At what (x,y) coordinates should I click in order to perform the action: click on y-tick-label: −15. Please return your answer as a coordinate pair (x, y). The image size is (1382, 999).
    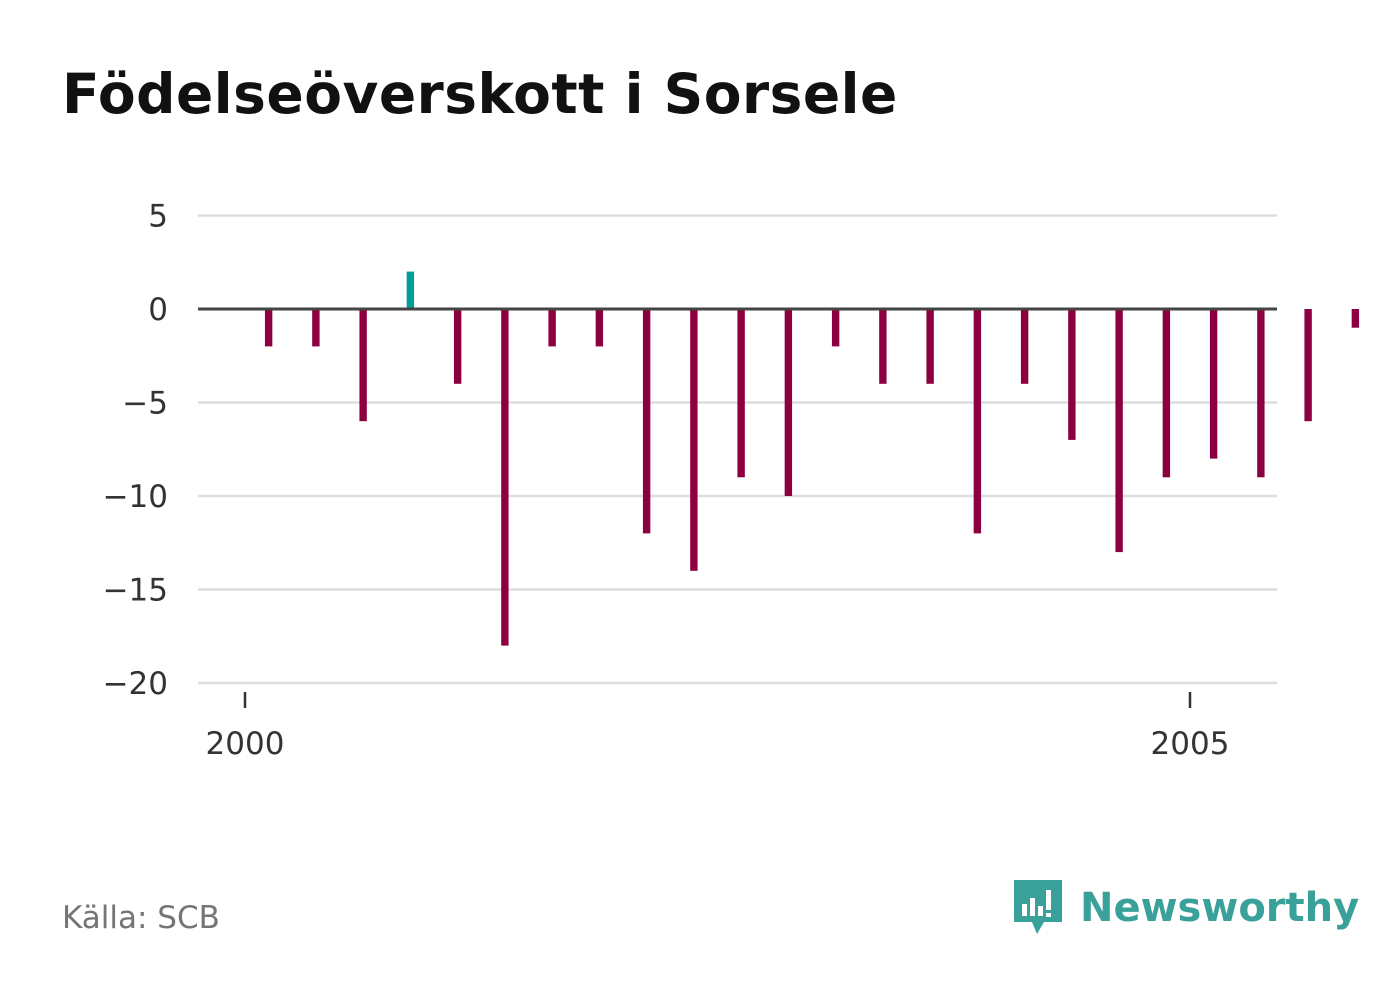
    Looking at the image, I should click on (135, 591).